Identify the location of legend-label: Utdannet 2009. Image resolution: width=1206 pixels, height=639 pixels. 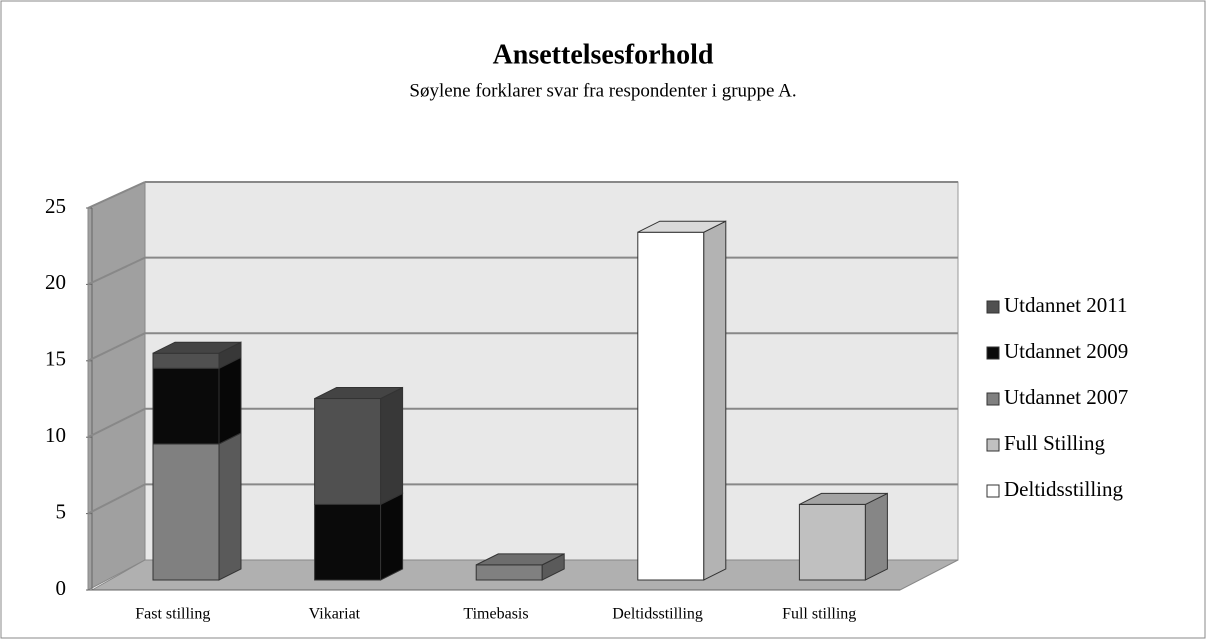
(1066, 351).